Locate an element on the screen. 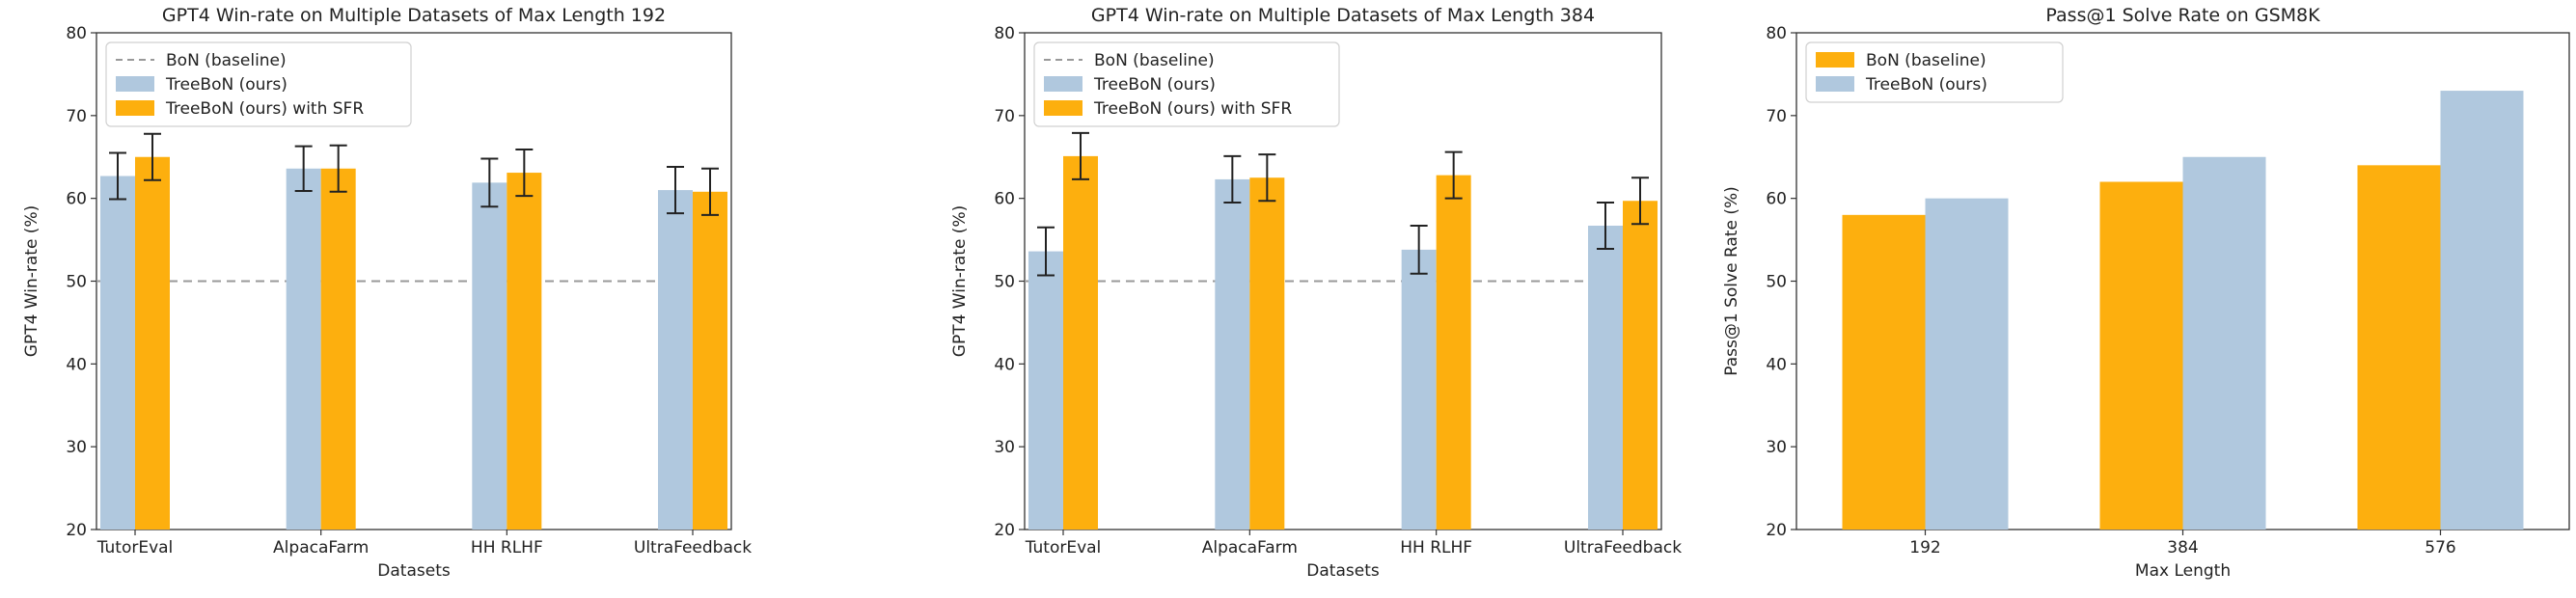  y-axis-label: Pass@1 Solve Rate (%) is located at coordinates (1732, 280).